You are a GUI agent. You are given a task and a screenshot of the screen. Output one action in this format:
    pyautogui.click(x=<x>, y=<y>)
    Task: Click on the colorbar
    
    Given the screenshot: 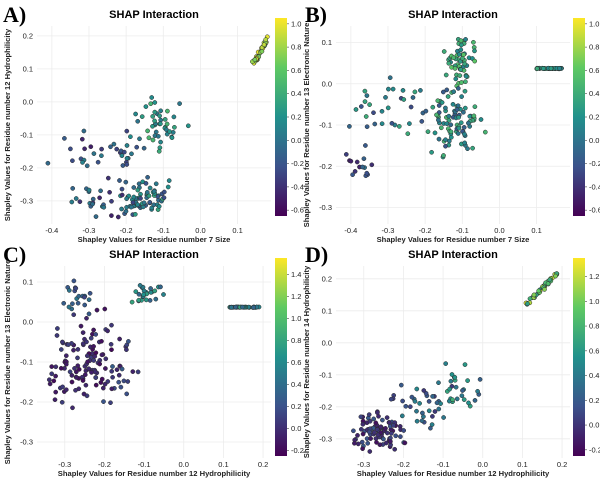 What is the action you would take?
    pyautogui.click(x=281, y=117)
    